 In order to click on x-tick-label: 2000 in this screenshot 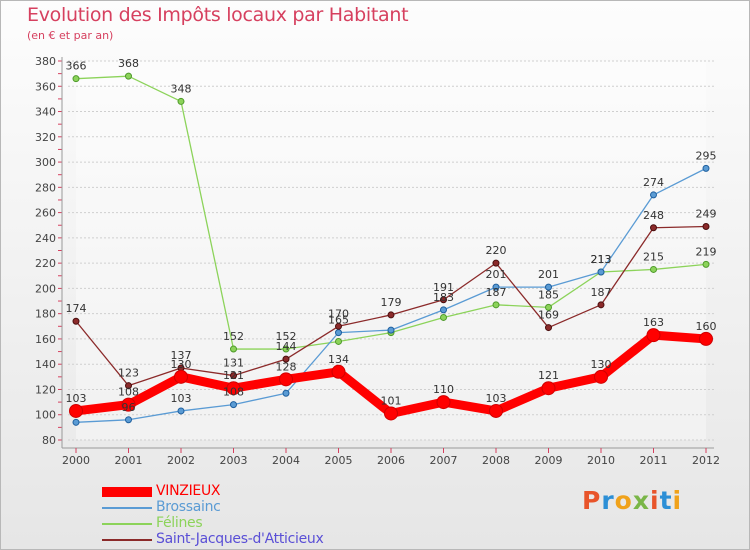, I will do `click(76, 460)`.